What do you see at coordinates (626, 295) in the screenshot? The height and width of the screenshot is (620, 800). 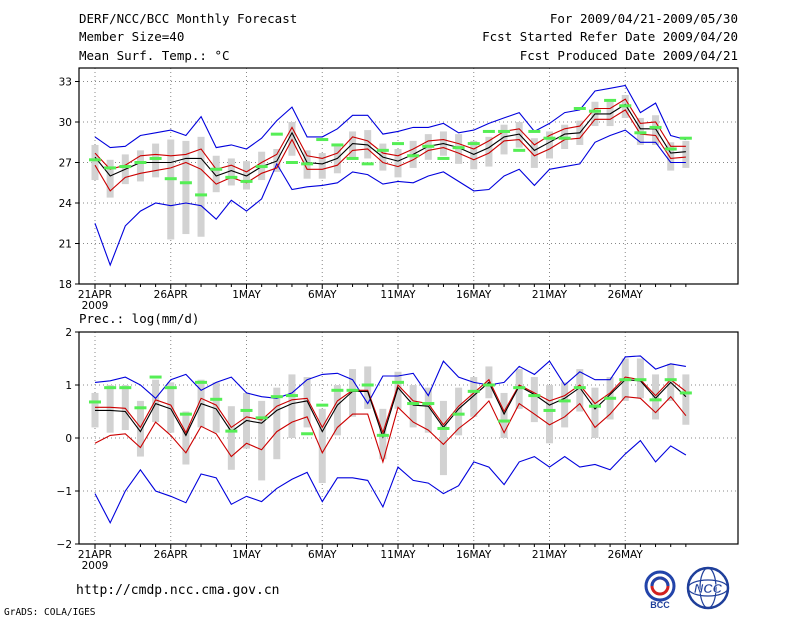 I see `panel1-x-tick-label: 26MAY` at bounding box center [626, 295].